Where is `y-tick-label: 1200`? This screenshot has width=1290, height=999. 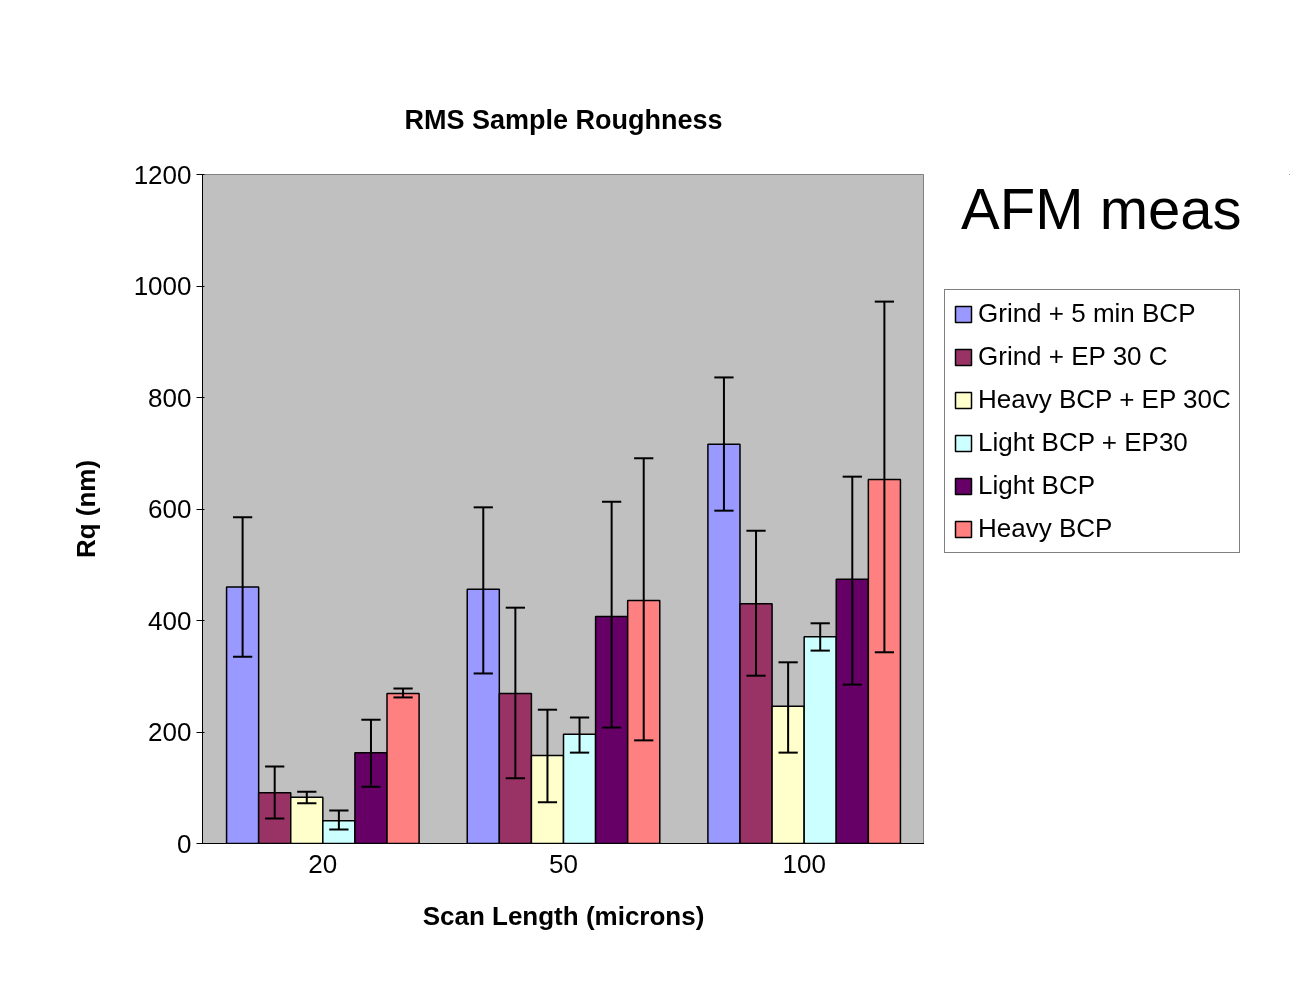 y-tick-label: 1200 is located at coordinates (162, 174).